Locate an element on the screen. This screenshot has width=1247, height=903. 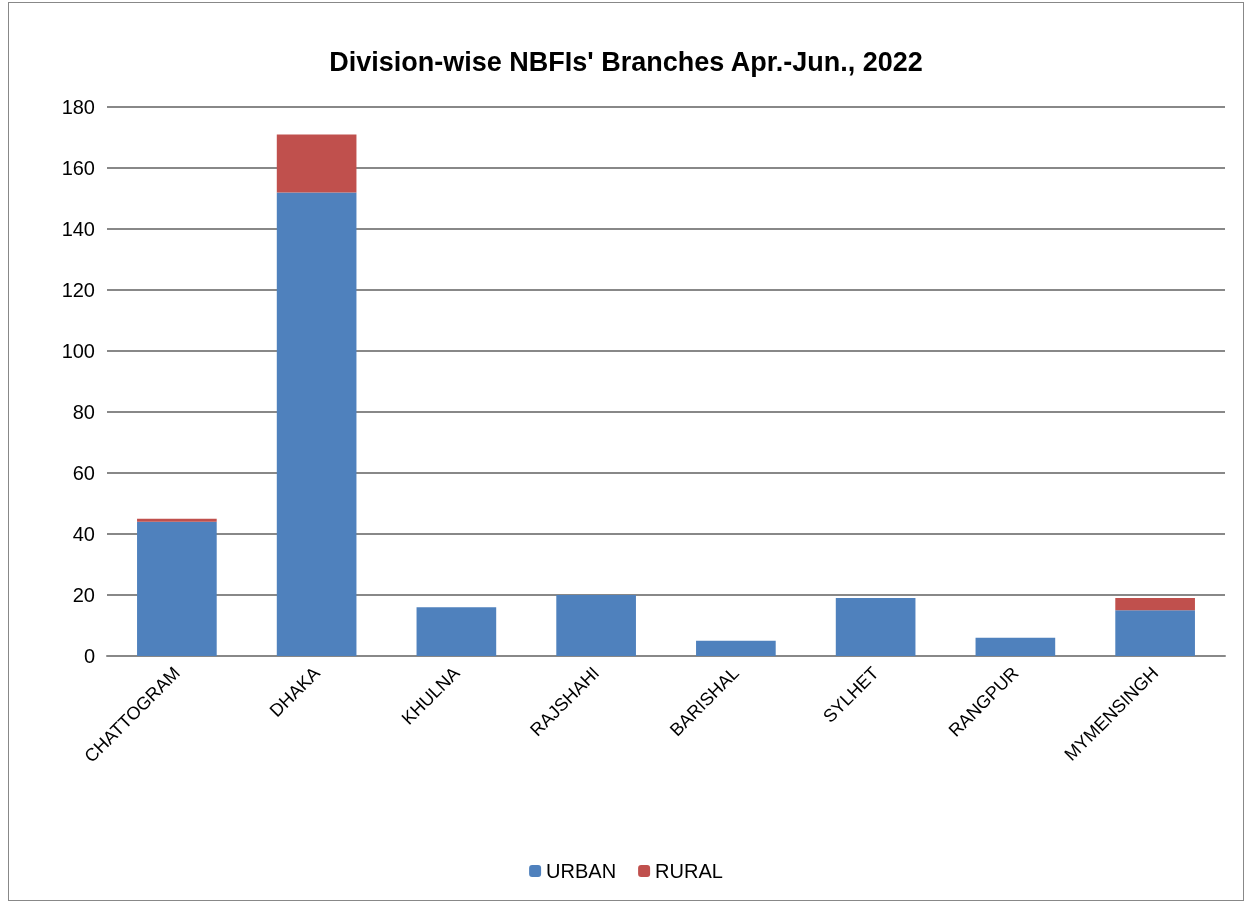
y-tick-label: 100 is located at coordinates (78, 351).